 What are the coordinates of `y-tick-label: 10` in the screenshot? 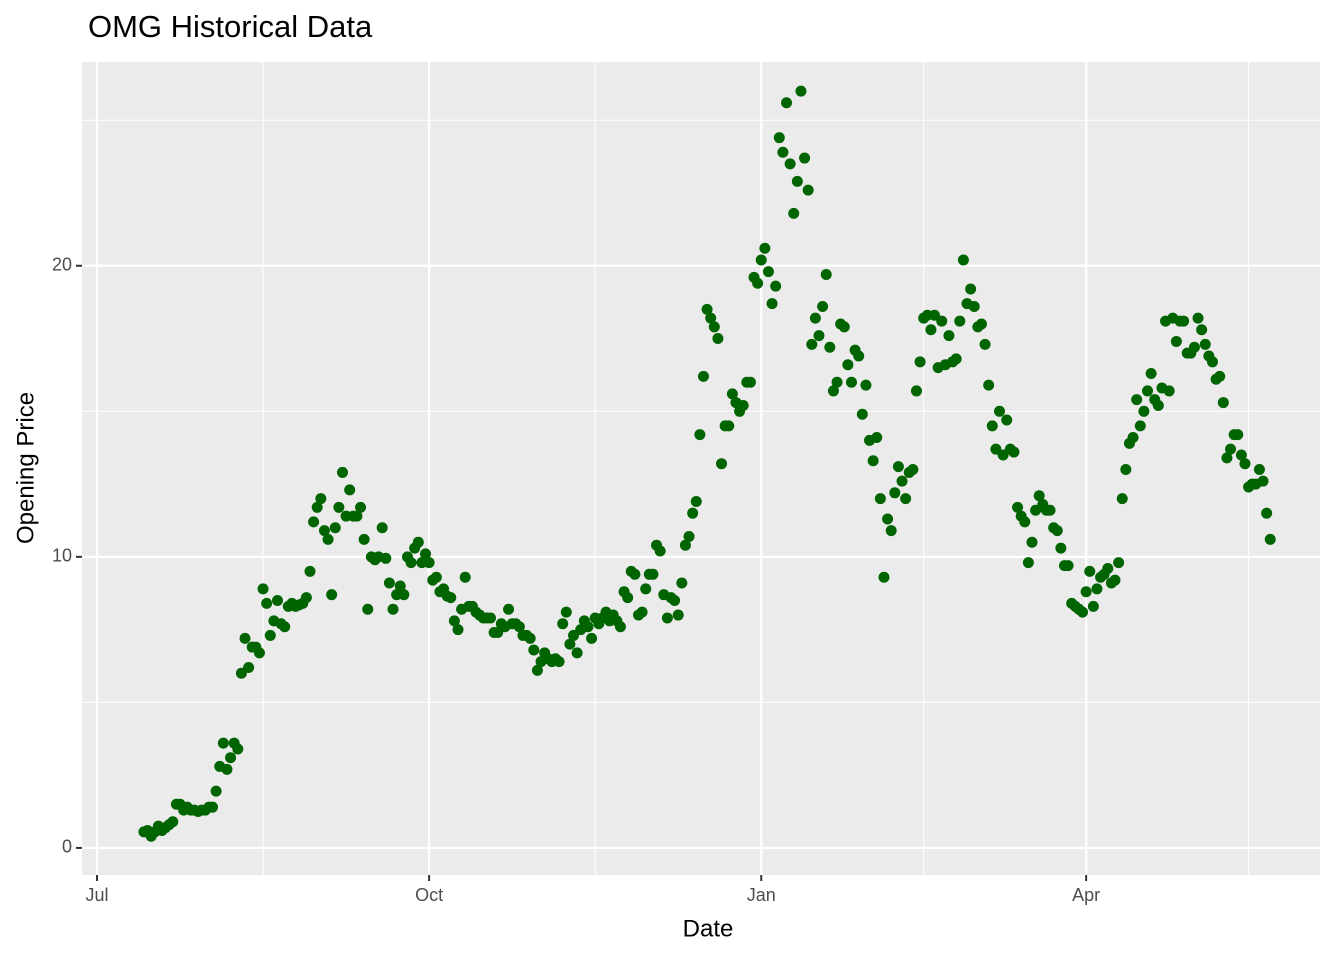 It's located at (62, 556).